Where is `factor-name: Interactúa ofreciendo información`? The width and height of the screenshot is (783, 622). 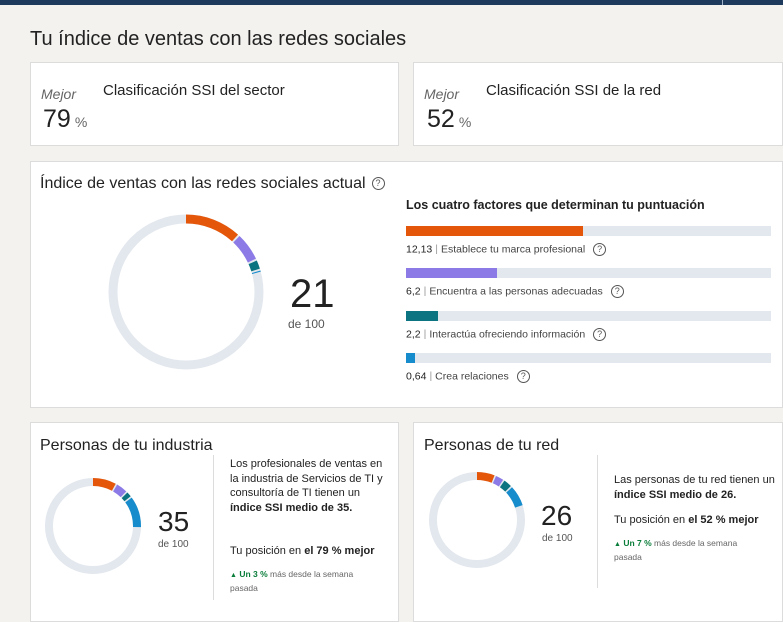 factor-name: Interactúa ofreciendo información is located at coordinates (507, 334).